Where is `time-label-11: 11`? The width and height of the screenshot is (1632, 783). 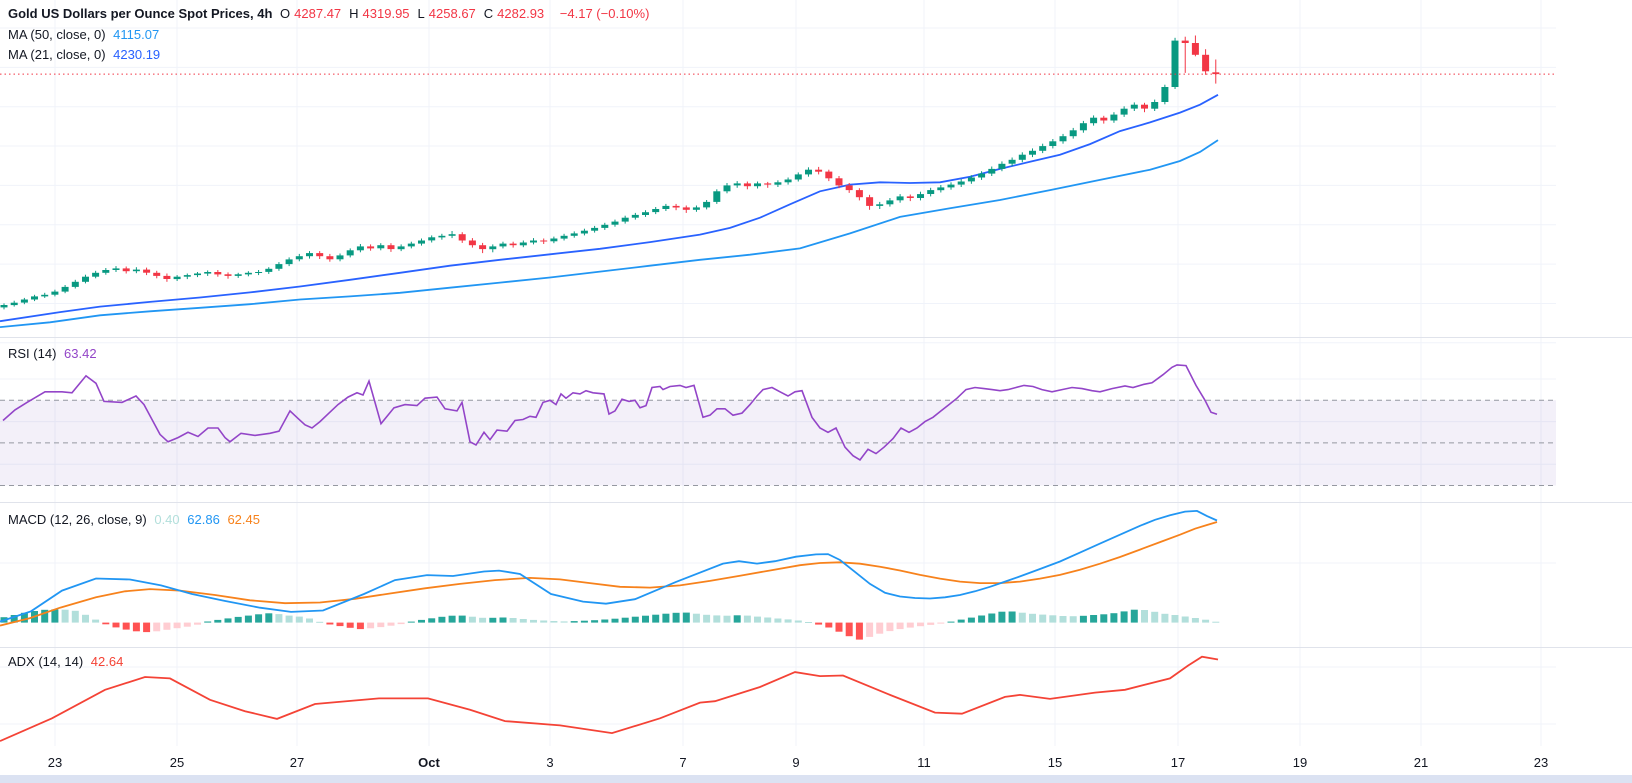
time-label-11: 11 is located at coordinates (924, 762).